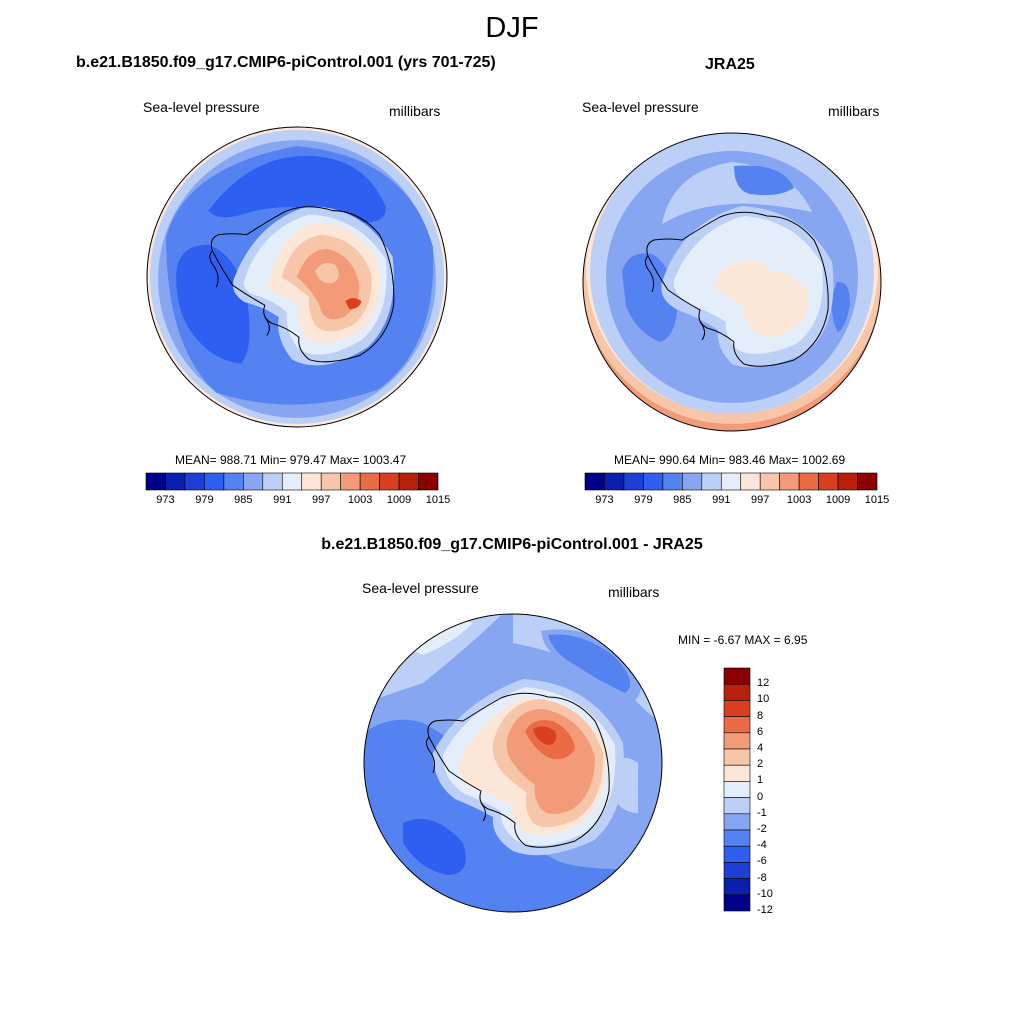 This screenshot has height=1024, width=1024. Describe the element at coordinates (777, 792) in the screenshot. I see `diff-colorbar-labels: 12 10 8 6 4 2 1 0 -1 -2 -4 -6 -8 -10 -12` at that location.